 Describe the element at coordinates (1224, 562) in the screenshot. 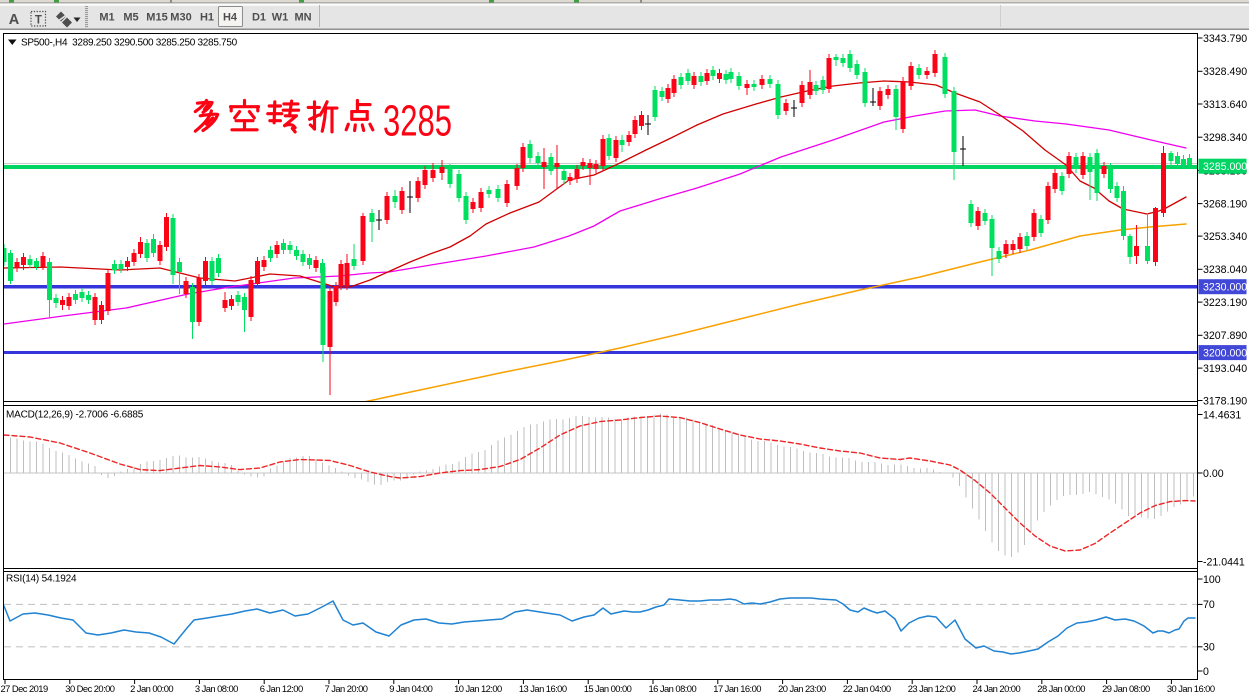

I see `svg-text: -21.0441` at that location.